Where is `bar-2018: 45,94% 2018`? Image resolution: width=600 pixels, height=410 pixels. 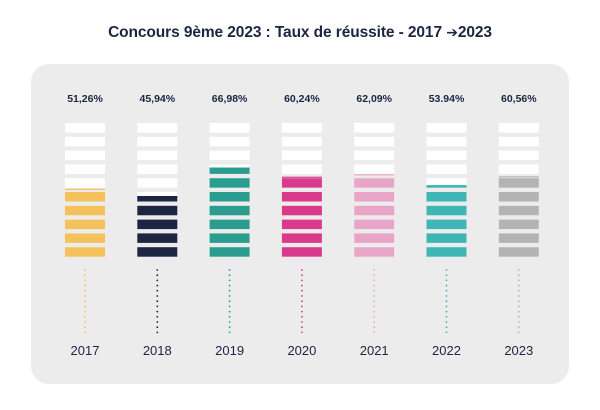 bar-2018: 45,94% 2018 is located at coordinates (157, 225).